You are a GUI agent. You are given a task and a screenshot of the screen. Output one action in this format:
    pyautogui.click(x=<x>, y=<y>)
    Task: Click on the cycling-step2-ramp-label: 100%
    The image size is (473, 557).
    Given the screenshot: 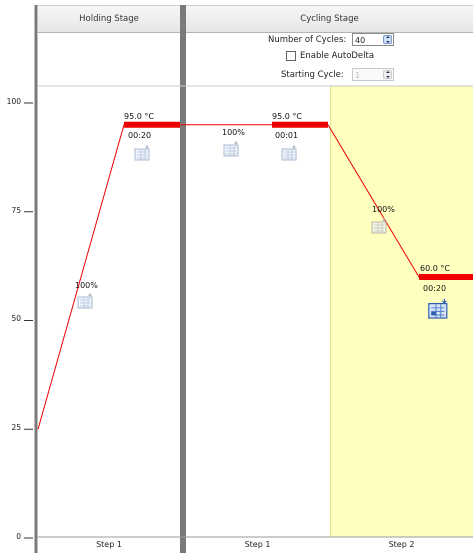 What is the action you would take?
    pyautogui.click(x=383, y=209)
    